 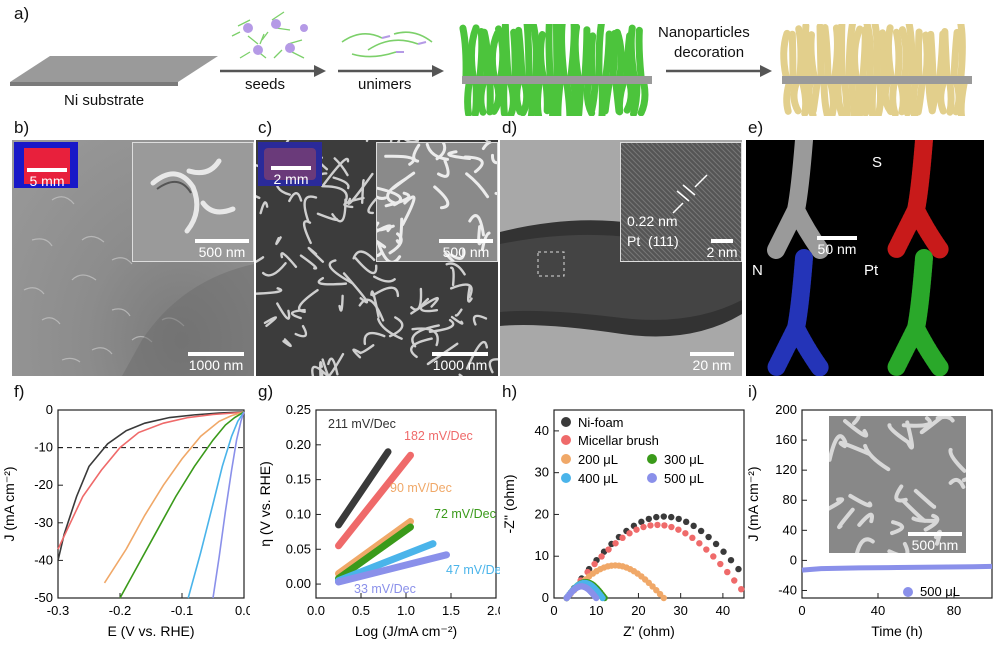 What do you see at coordinates (47, 180) in the screenshot?
I see `scale-label-photo-b: 5 mm` at bounding box center [47, 180].